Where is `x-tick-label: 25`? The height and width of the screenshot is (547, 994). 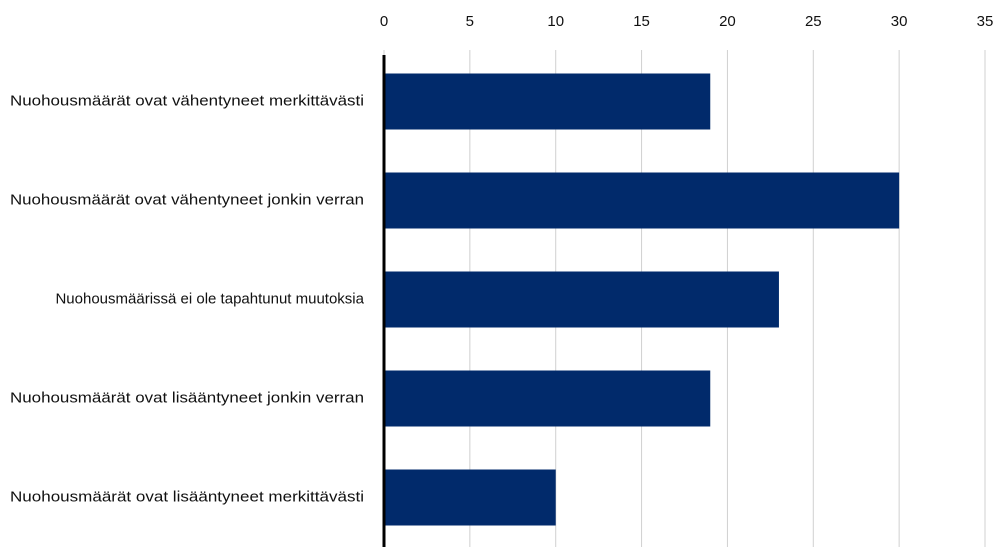
x-tick-label: 25 is located at coordinates (813, 21).